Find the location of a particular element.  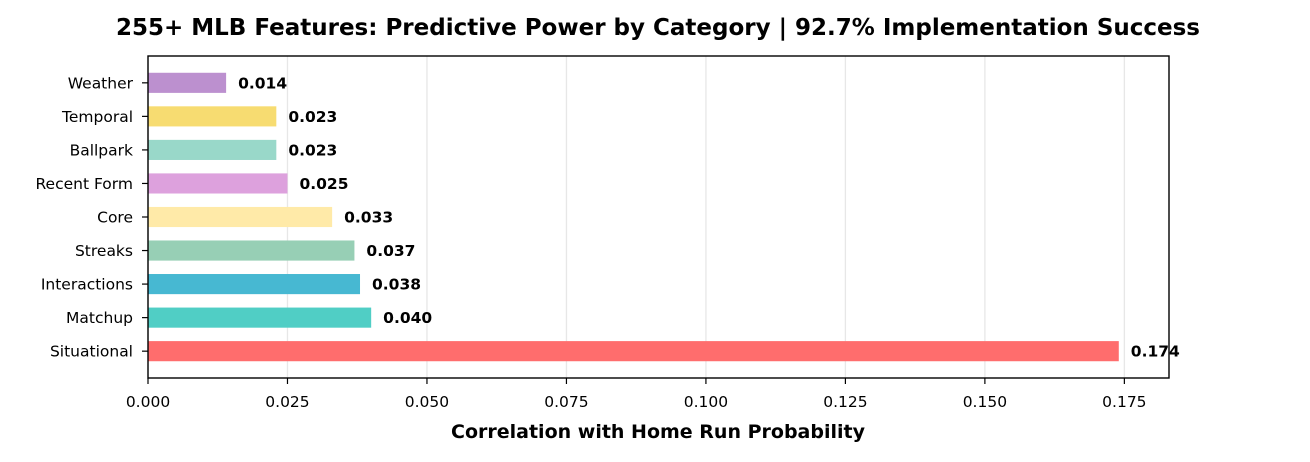

data-label: 0.014 is located at coordinates (262, 83).